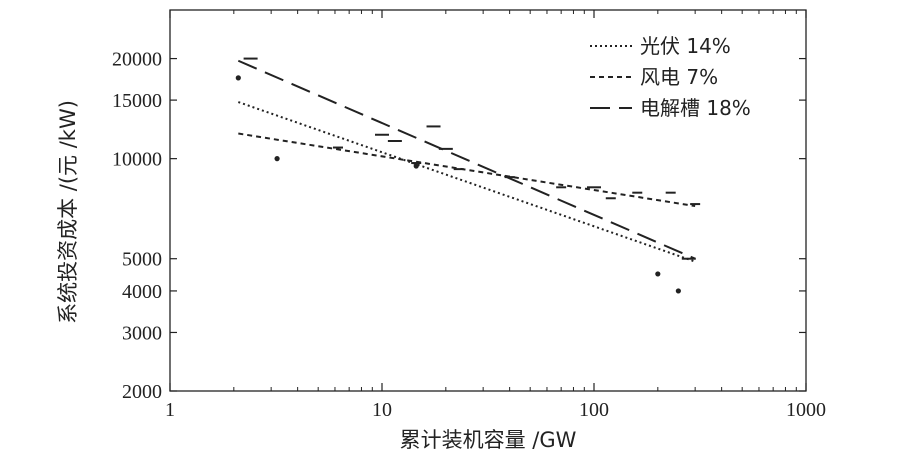 Image resolution: width=900 pixels, height=457 pixels. What do you see at coordinates (137, 101) in the screenshot?
I see `y-tick-label: 15000` at bounding box center [137, 101].